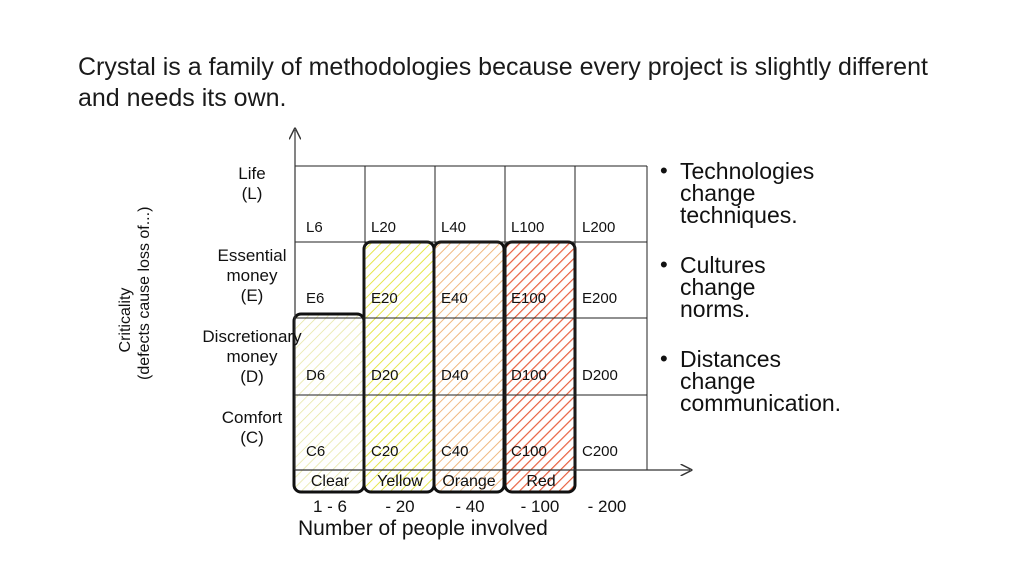  Describe the element at coordinates (316, 451) in the screenshot. I see `cell-C6: C6` at that location.